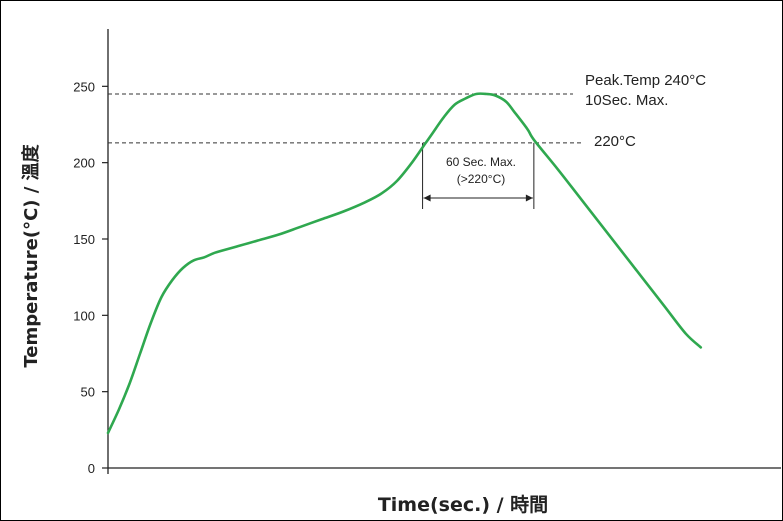 The height and width of the screenshot is (521, 783). What do you see at coordinates (463, 505) in the screenshot?
I see `x-axis-title: Time(sec.) / 時間` at bounding box center [463, 505].